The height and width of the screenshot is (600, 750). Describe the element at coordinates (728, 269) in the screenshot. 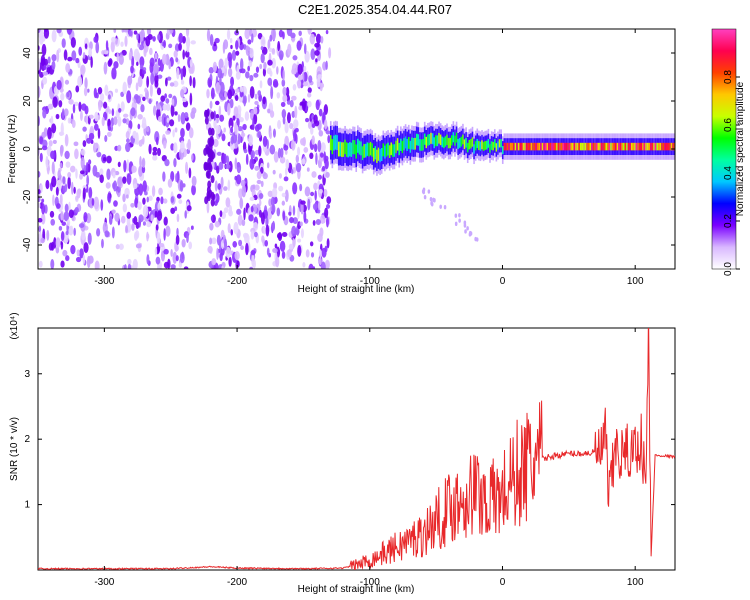

I see `colorbar-tick-label: 0.0` at that location.